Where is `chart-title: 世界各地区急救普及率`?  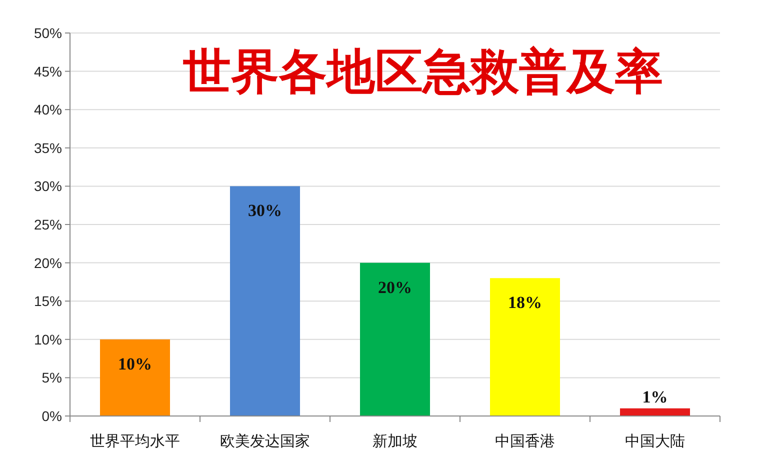
chart-title: 世界各地区急救普及率 is located at coordinates (422, 72).